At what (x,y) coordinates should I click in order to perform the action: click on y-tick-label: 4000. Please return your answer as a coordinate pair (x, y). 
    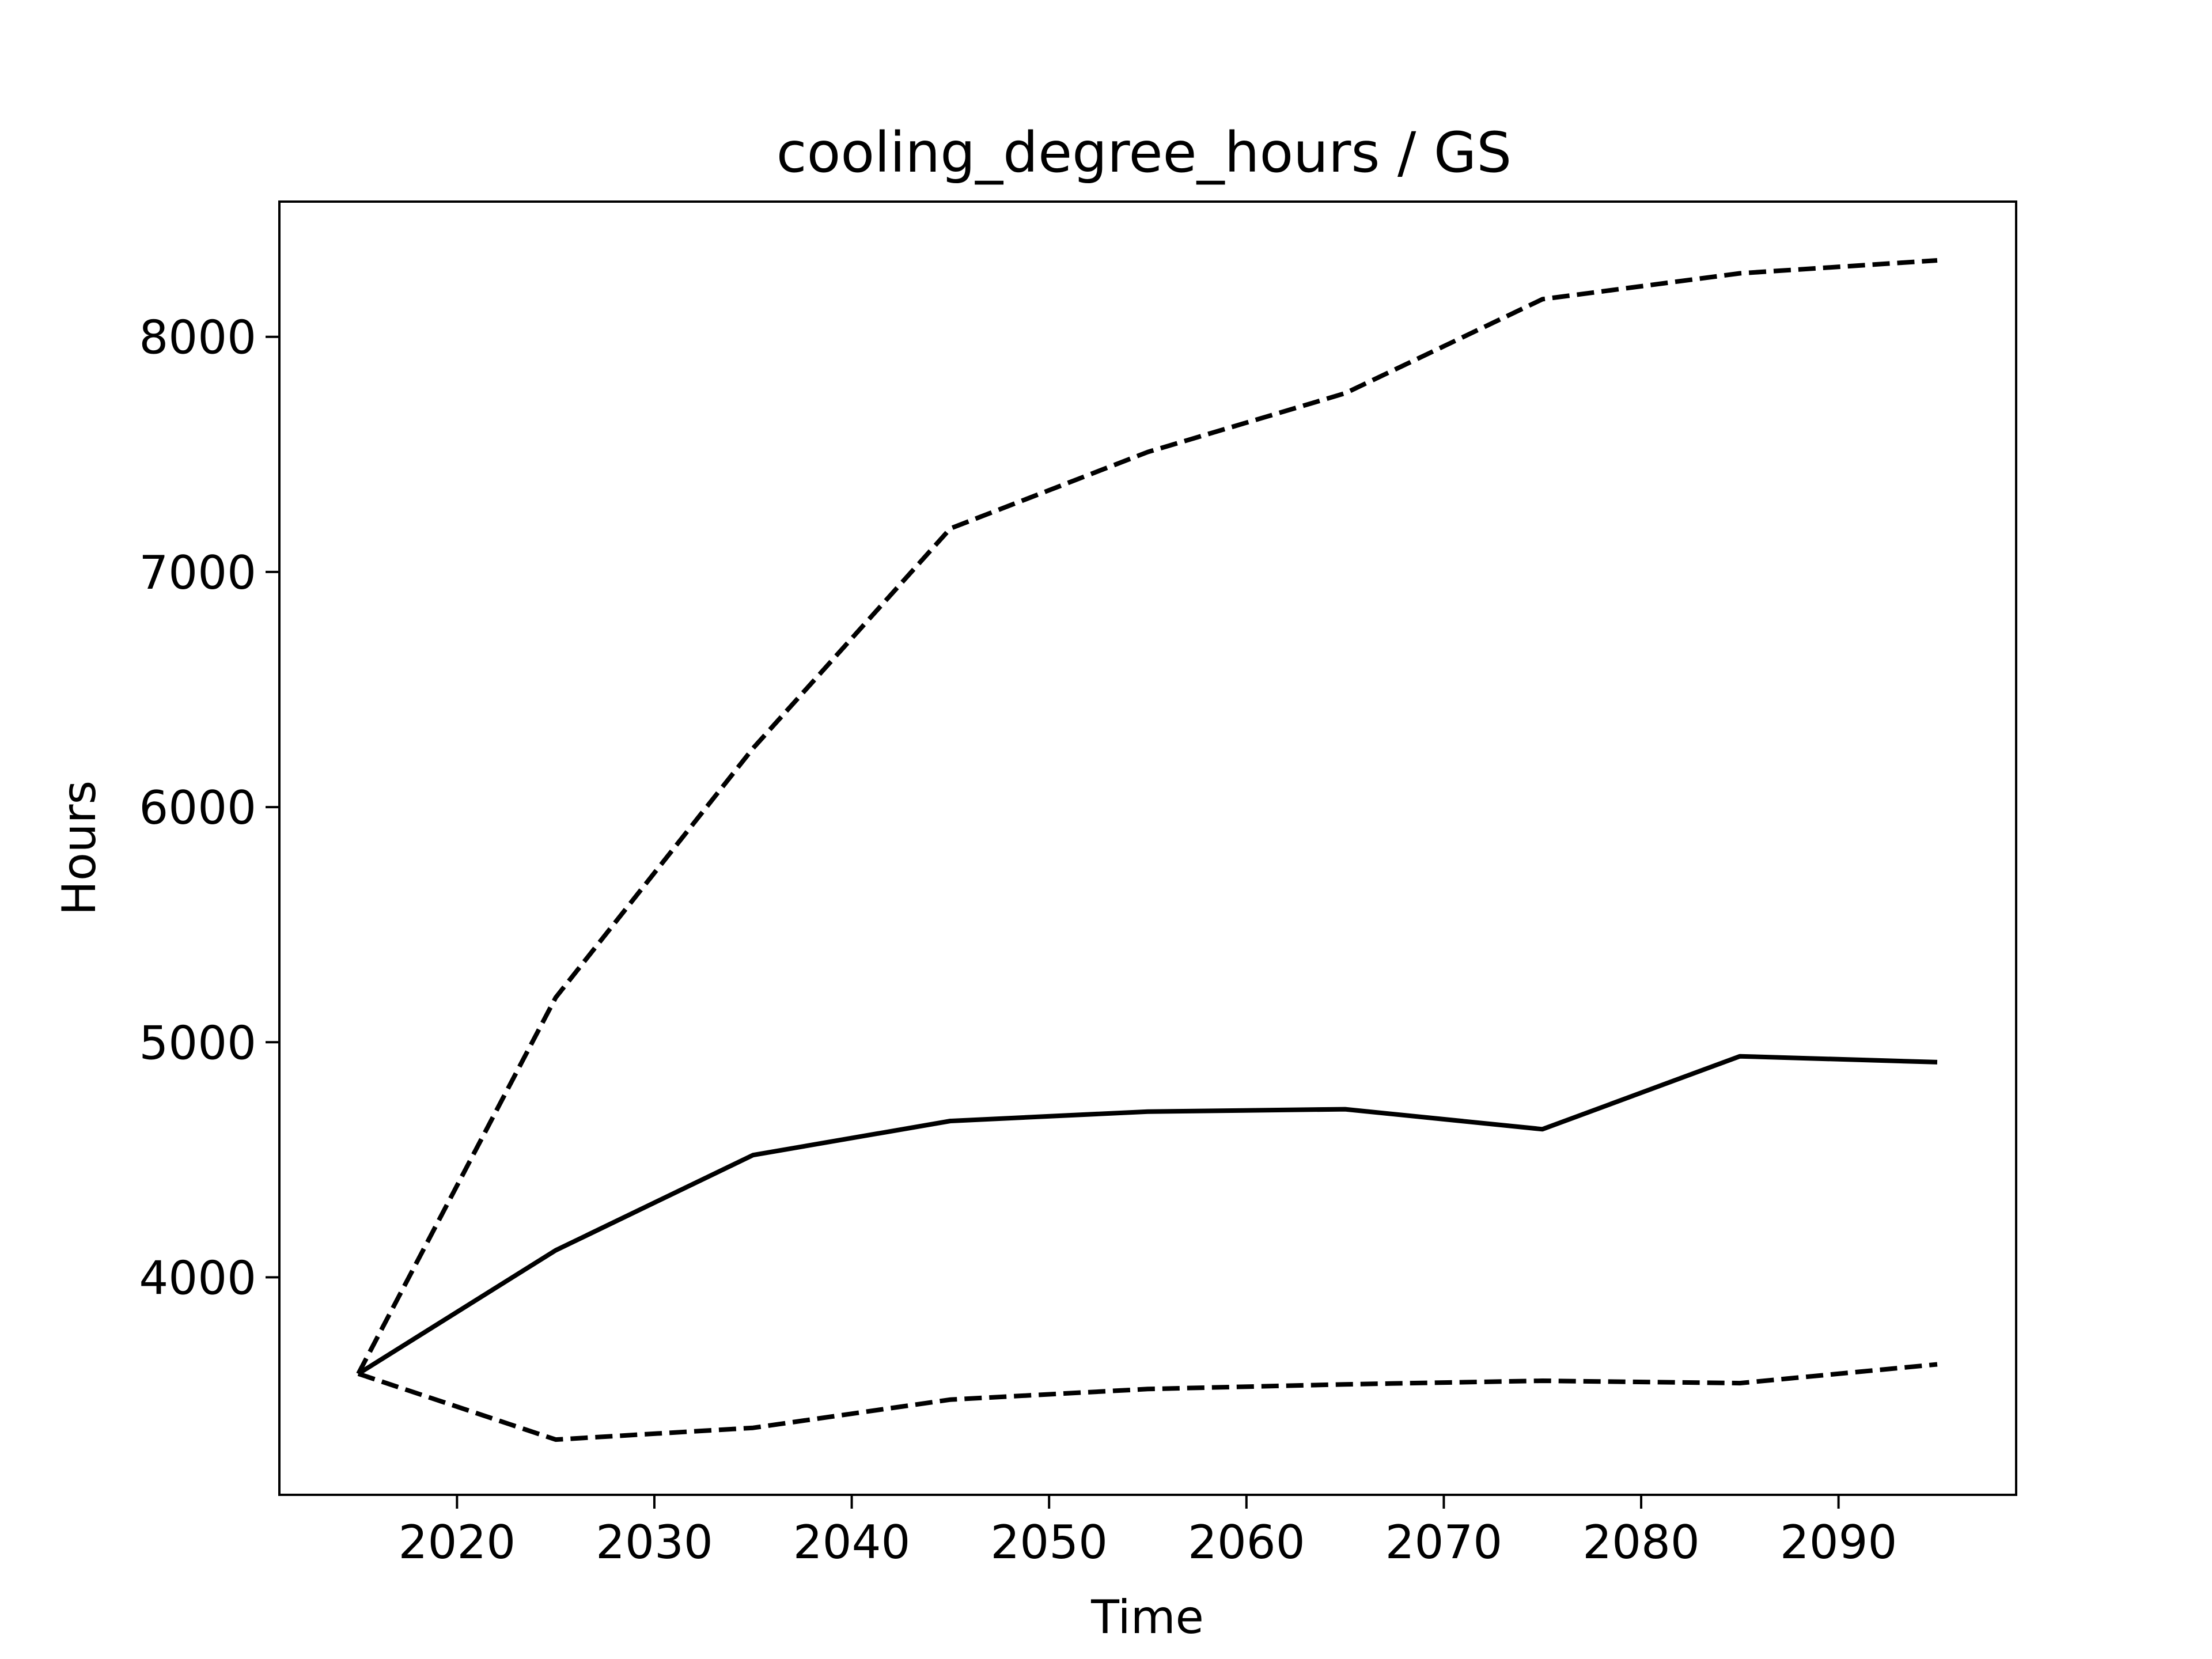
    Looking at the image, I should click on (197, 1278).